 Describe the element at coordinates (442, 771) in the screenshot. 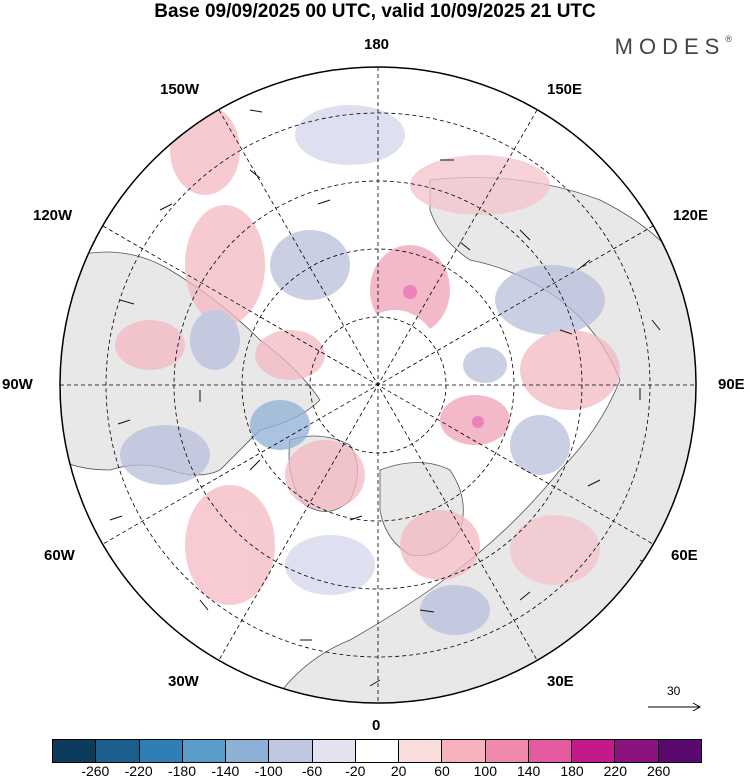

I see `colorbar-tick-label: 60` at that location.